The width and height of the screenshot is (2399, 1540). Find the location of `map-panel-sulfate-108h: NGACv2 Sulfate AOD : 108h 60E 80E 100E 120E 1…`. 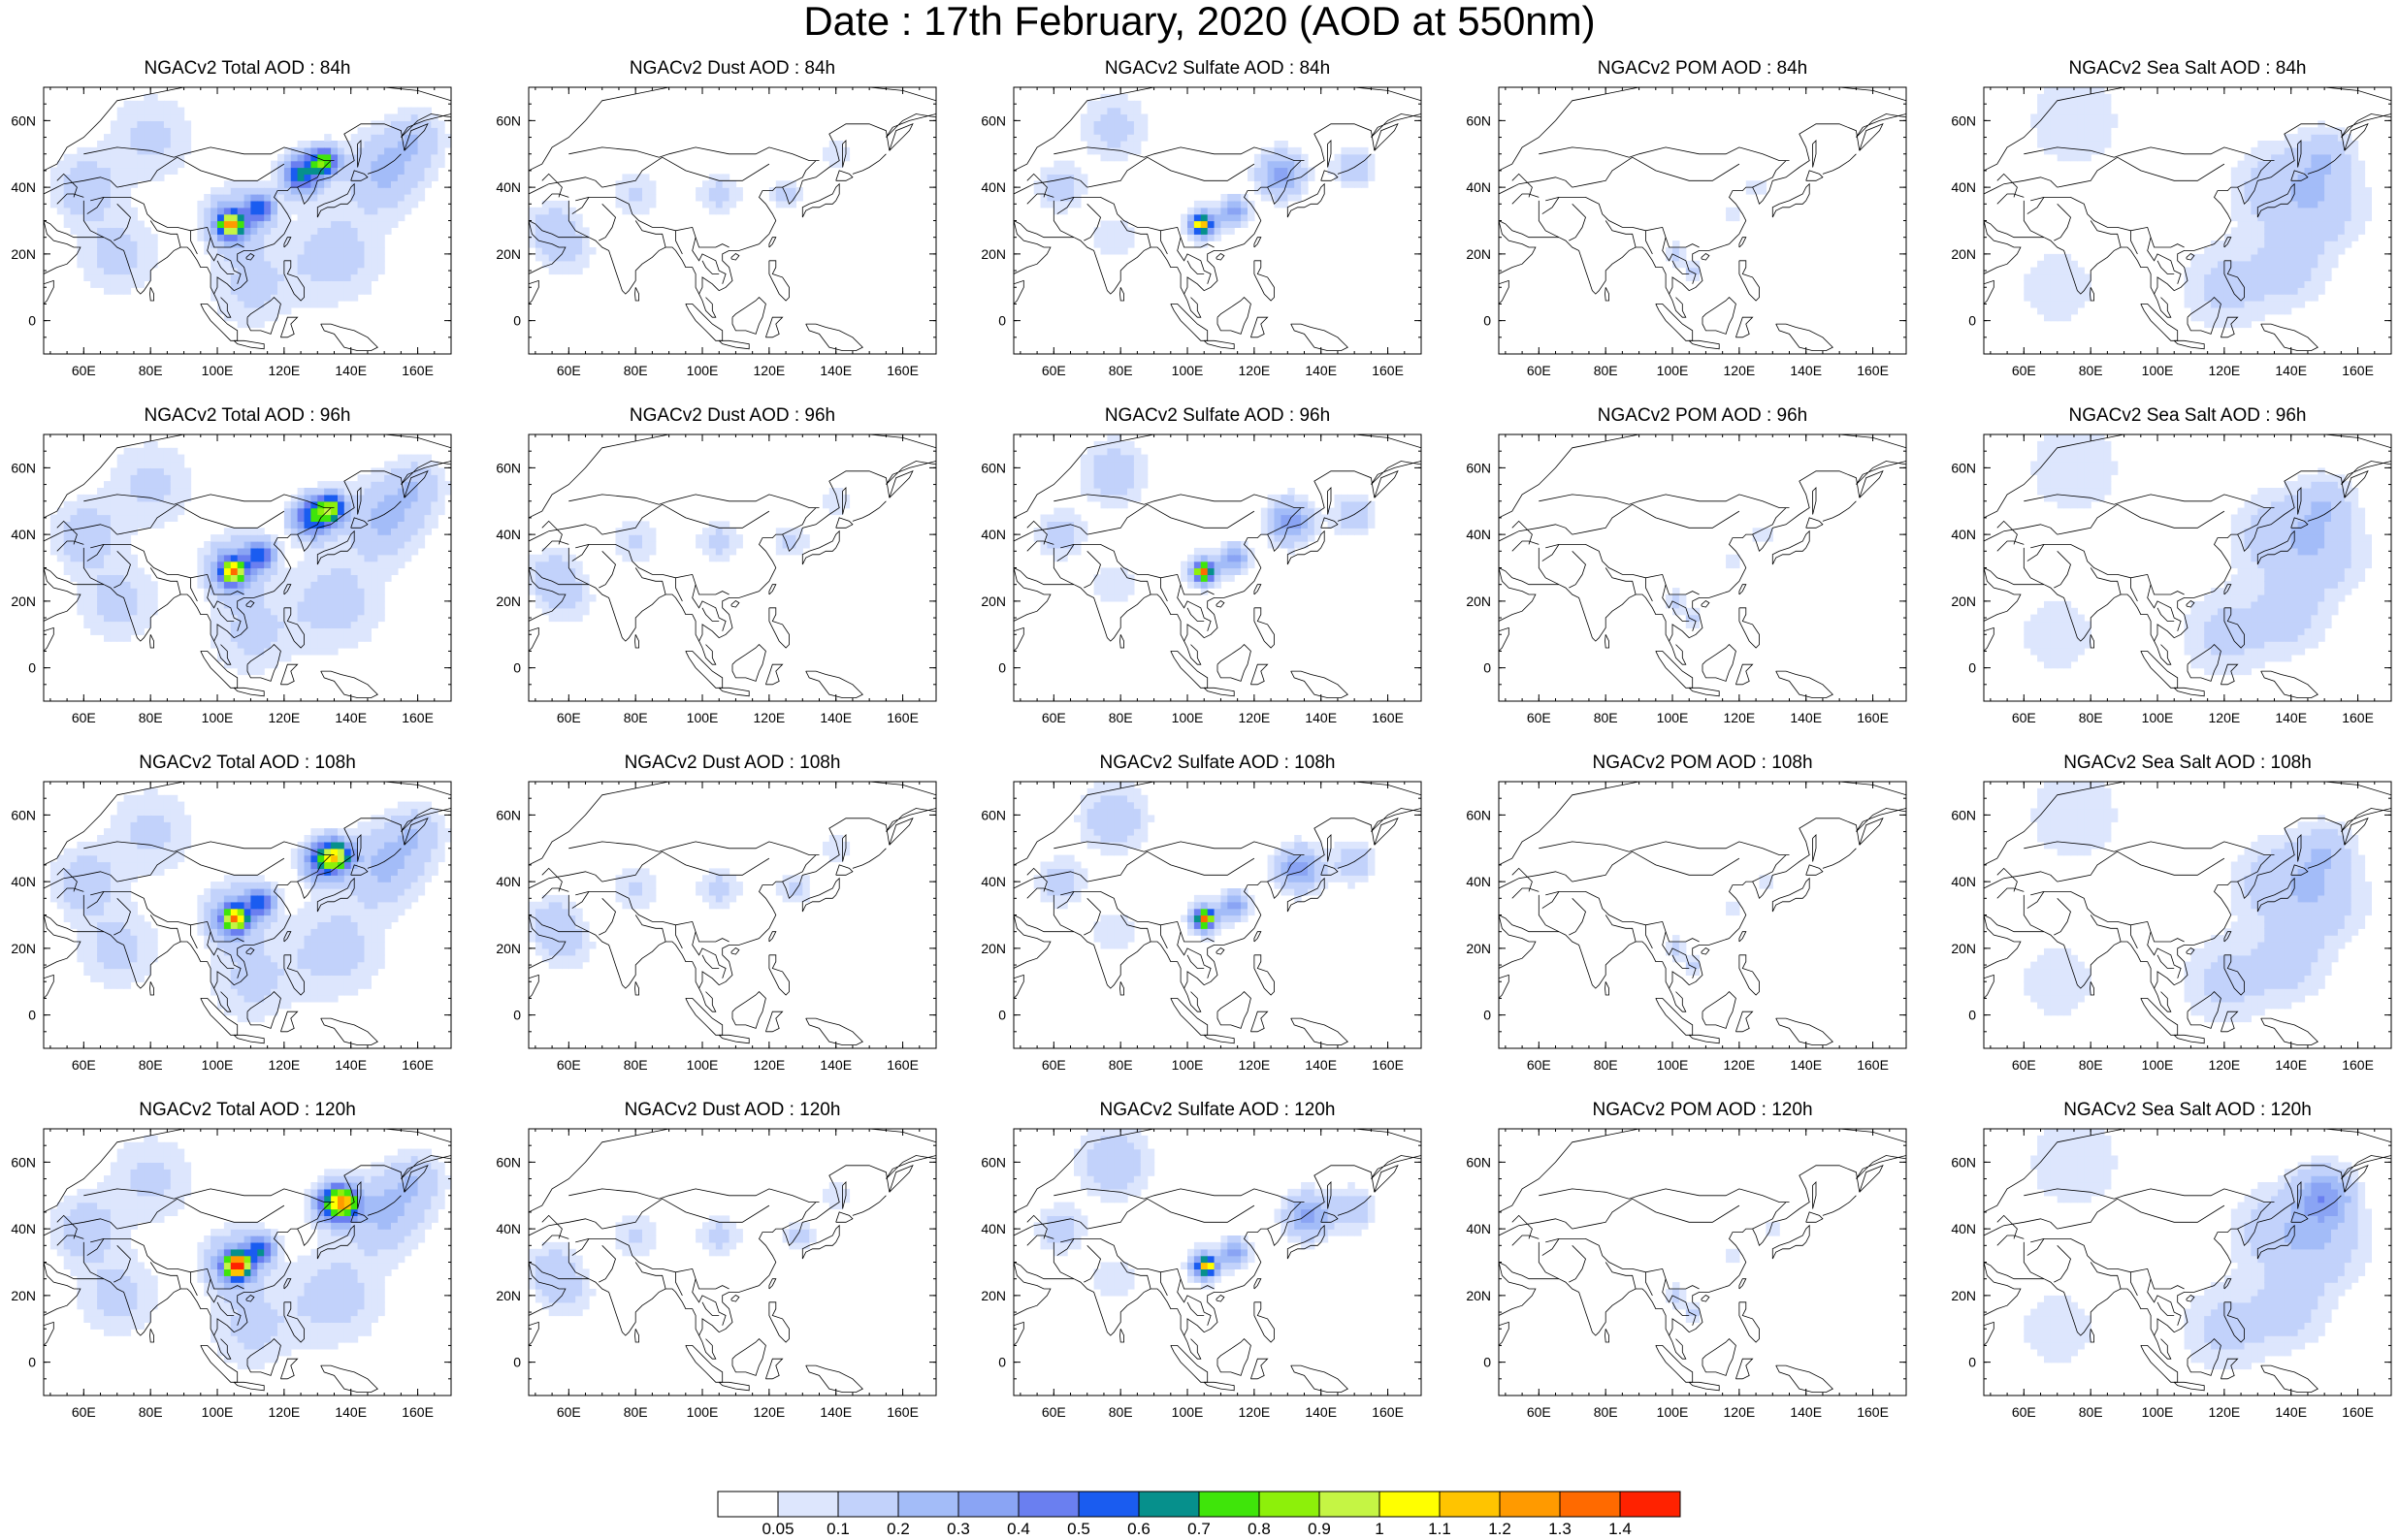

map-panel-sulfate-108h: NGACv2 Sulfate AOD : 108h 60E 80E 100E 120E 1… is located at coordinates (1223, 918).